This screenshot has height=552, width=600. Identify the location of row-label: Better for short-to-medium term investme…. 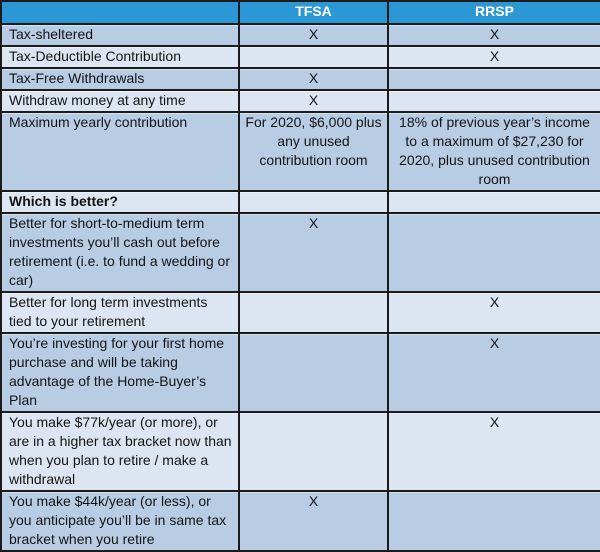
(120, 252).